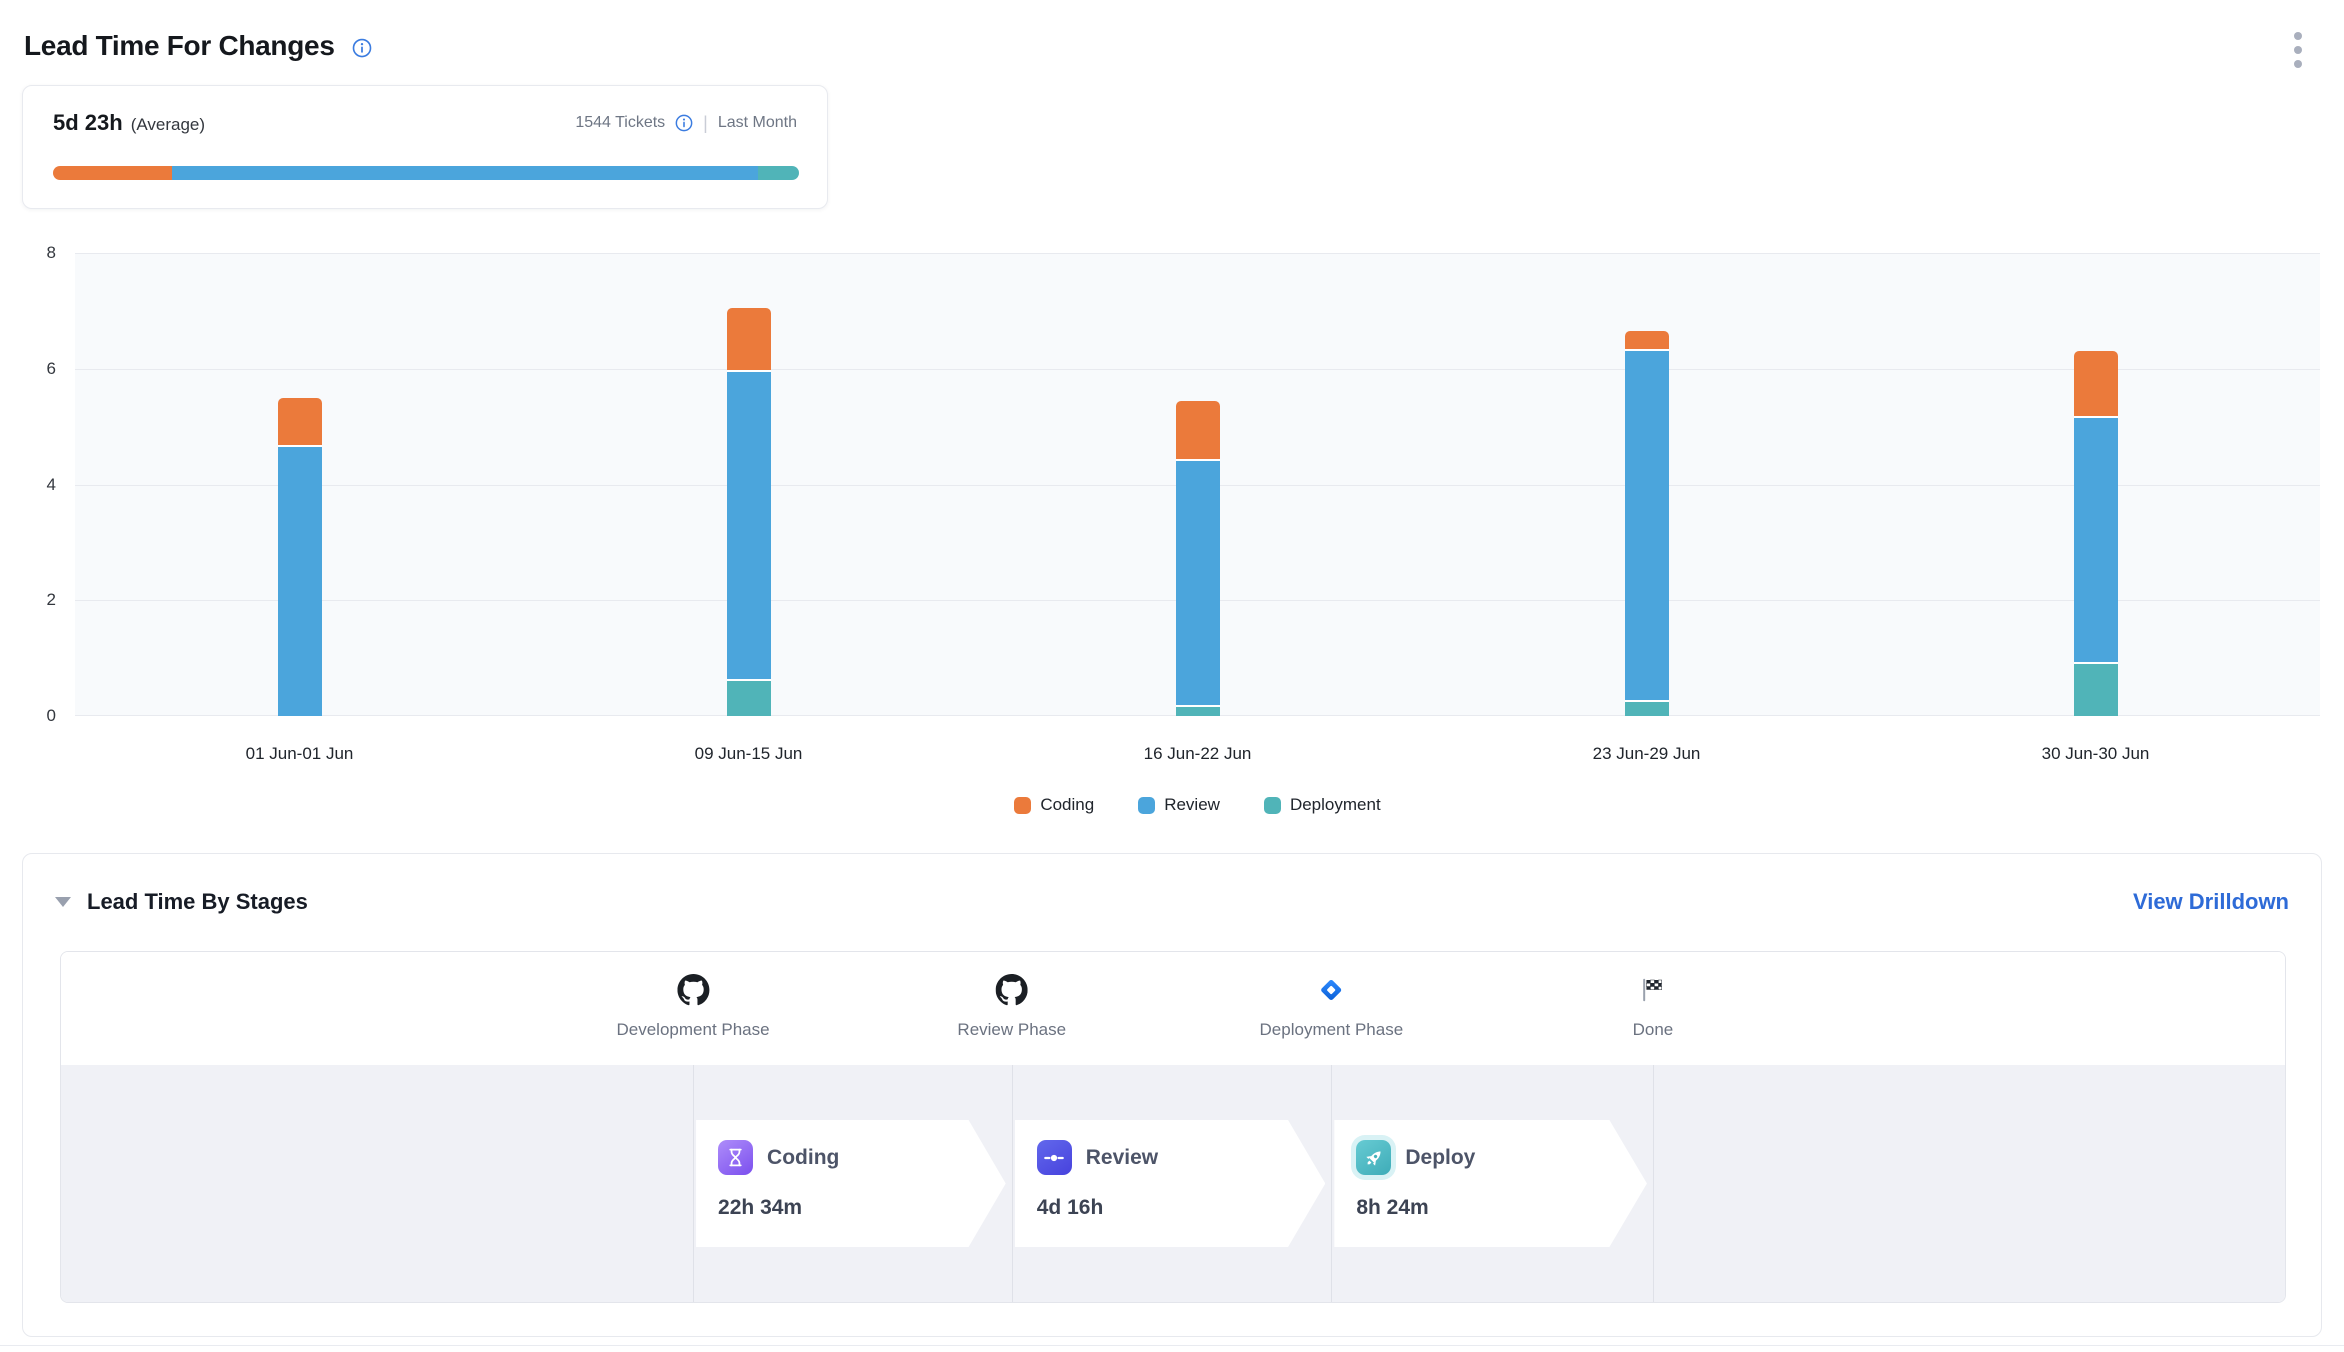  I want to click on stage-card-title: Review, so click(1122, 1157).